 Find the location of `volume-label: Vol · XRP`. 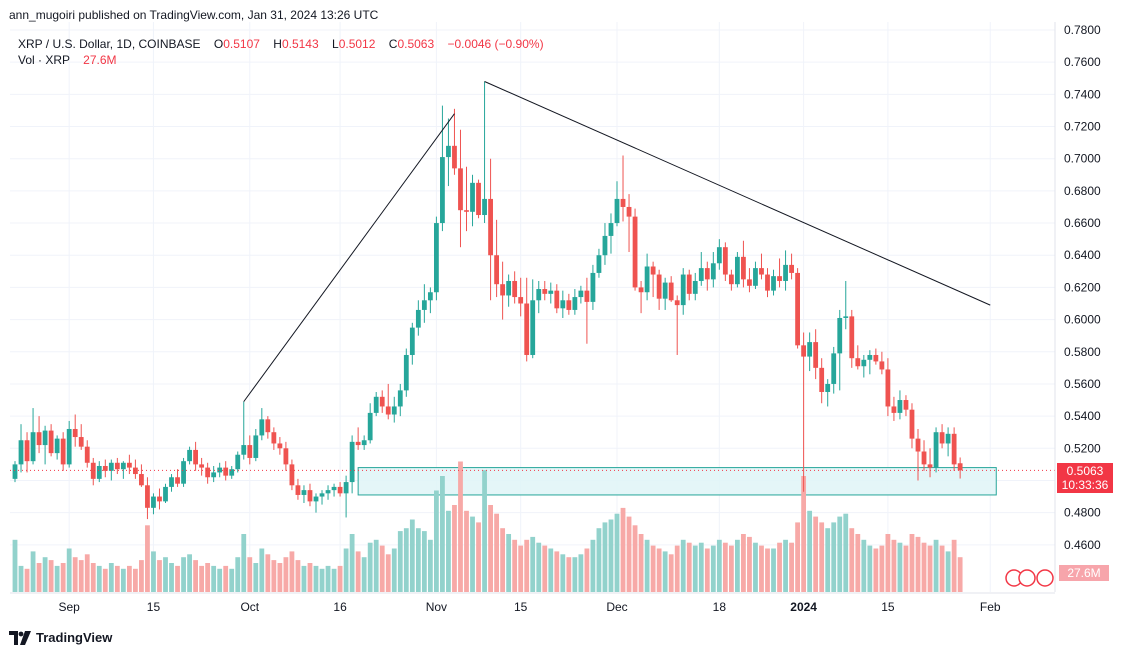

volume-label: Vol · XRP is located at coordinates (44, 60).